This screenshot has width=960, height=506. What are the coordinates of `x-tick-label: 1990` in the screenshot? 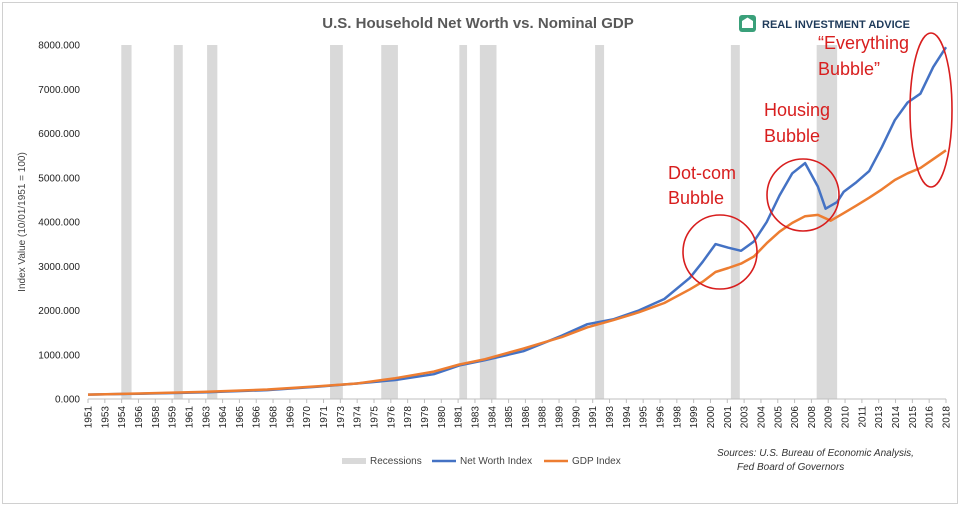 It's located at (576, 417).